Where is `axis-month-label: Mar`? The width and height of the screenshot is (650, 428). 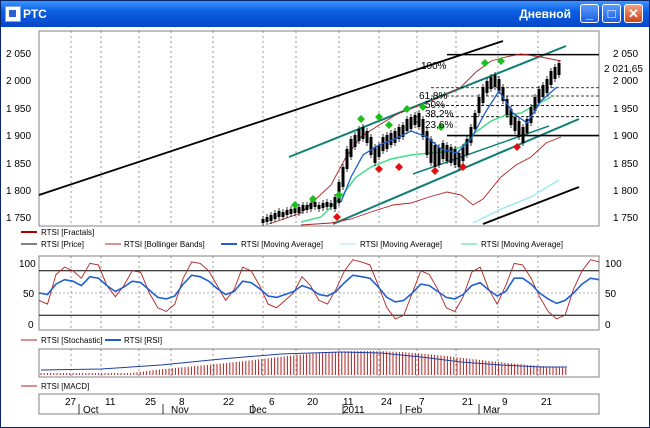 axis-month-label: Mar is located at coordinates (492, 410).